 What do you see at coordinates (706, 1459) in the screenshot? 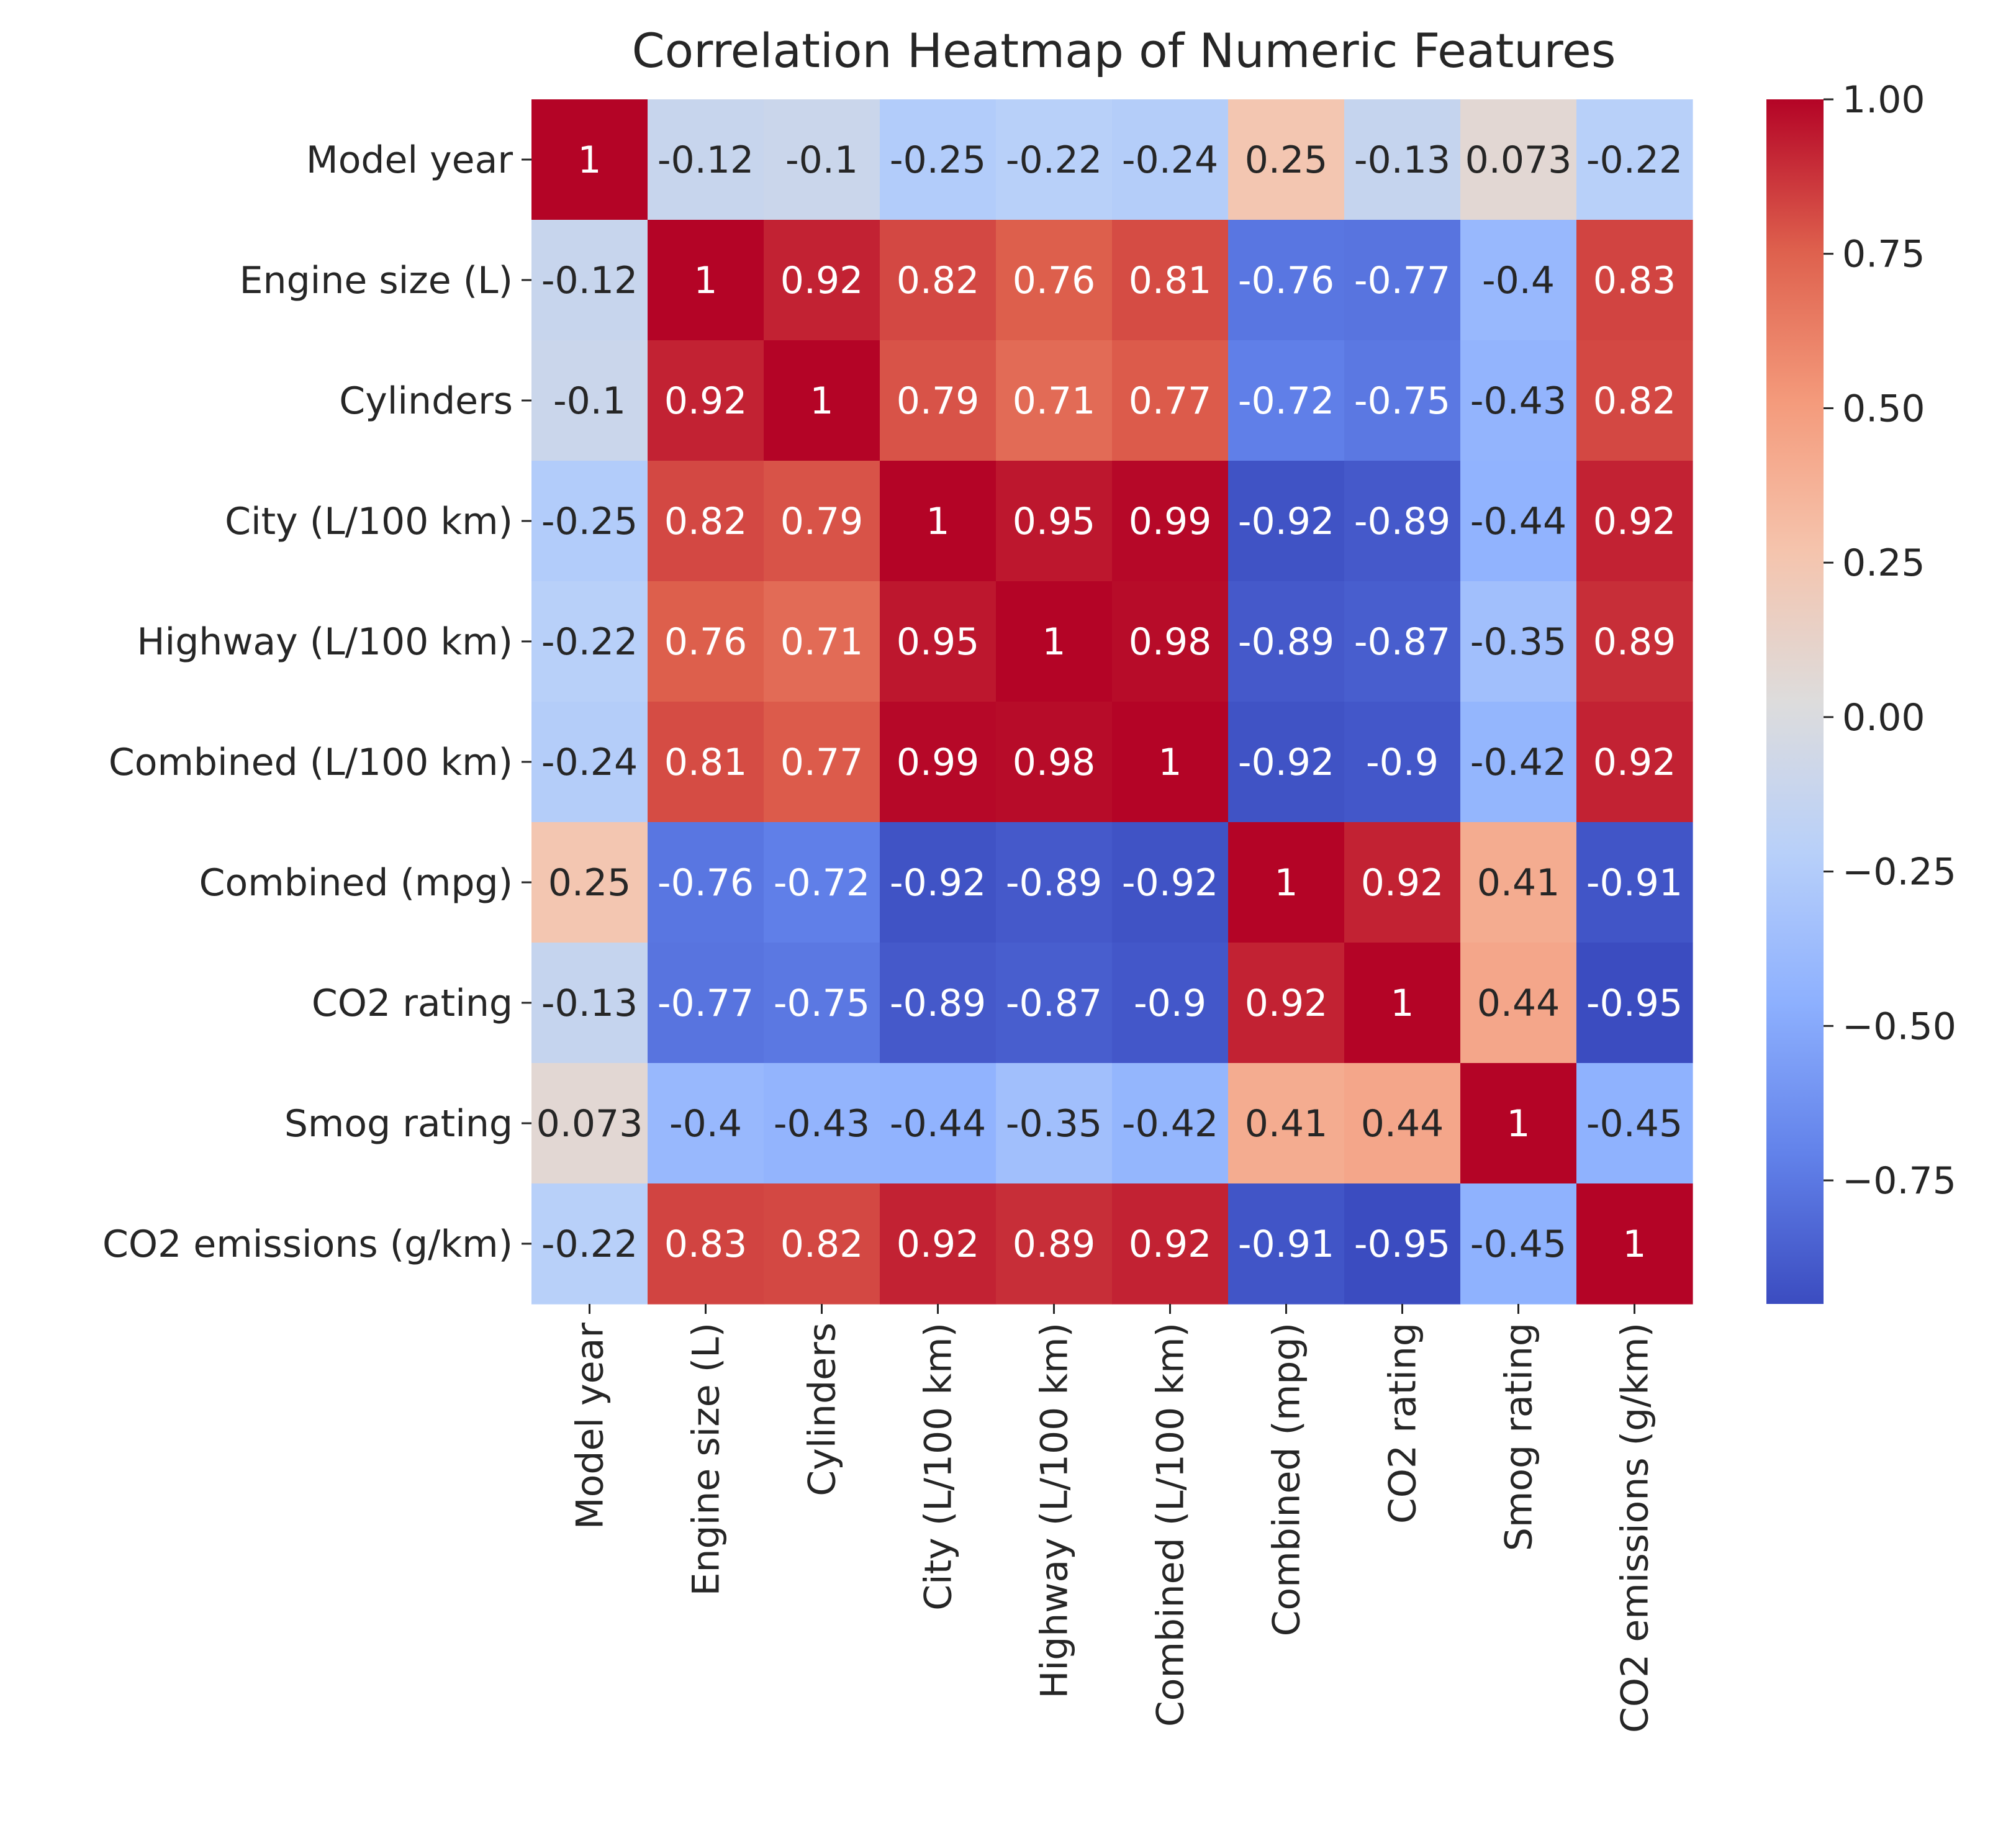
I see `x-tick-label: Engine size (L)` at bounding box center [706, 1459].